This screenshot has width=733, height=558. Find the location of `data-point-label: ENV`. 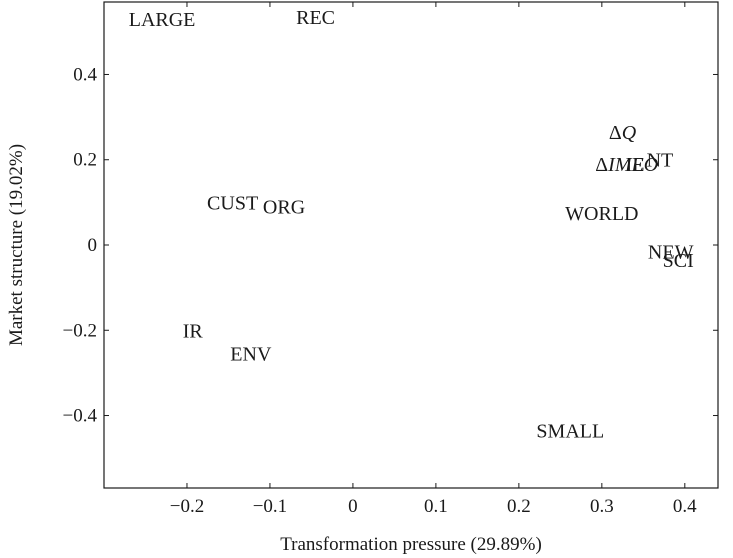

data-point-label: ENV is located at coordinates (251, 355).